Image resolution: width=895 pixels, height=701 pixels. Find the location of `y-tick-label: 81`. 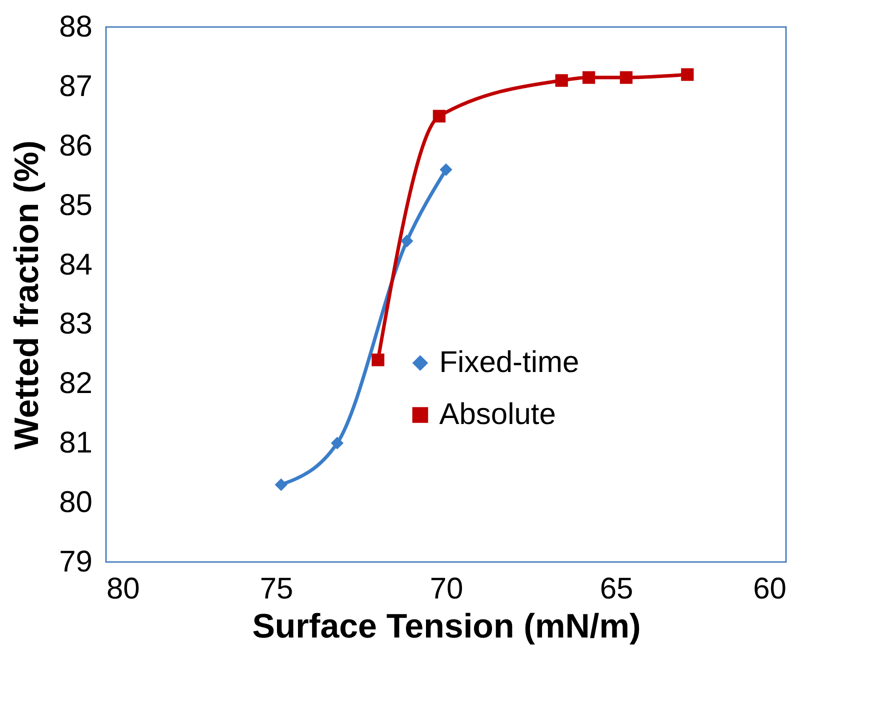

y-tick-label: 81 is located at coordinates (75, 443).